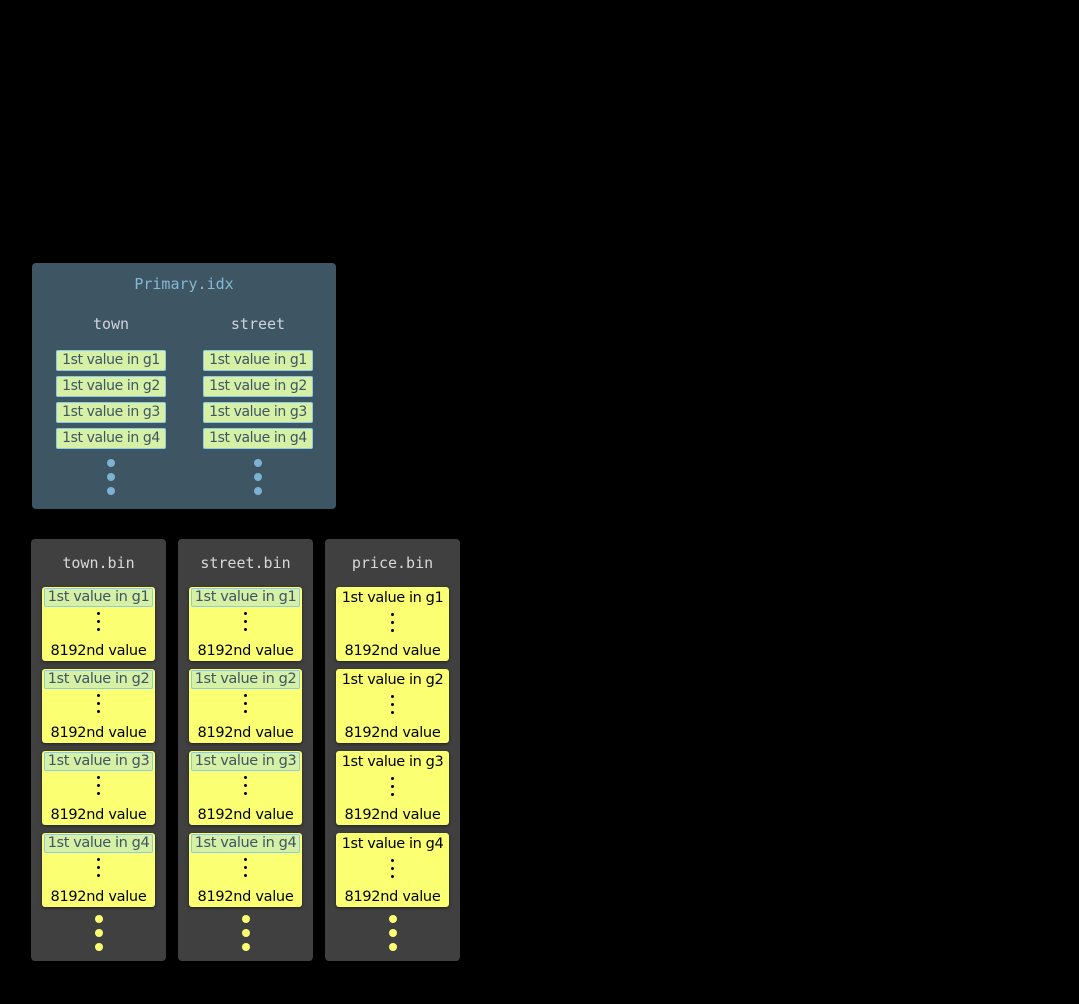  I want to click on bin-file-title: price.bin, so click(392, 563).